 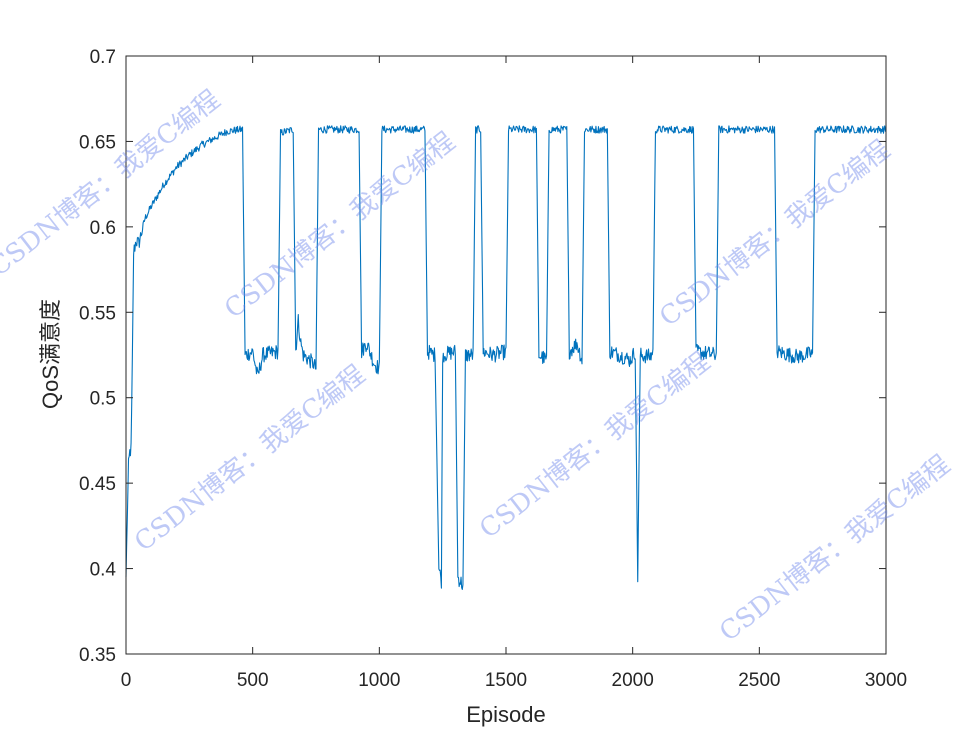 What do you see at coordinates (103, 399) in the screenshot?
I see `y-tick-label: 0.5` at bounding box center [103, 399].